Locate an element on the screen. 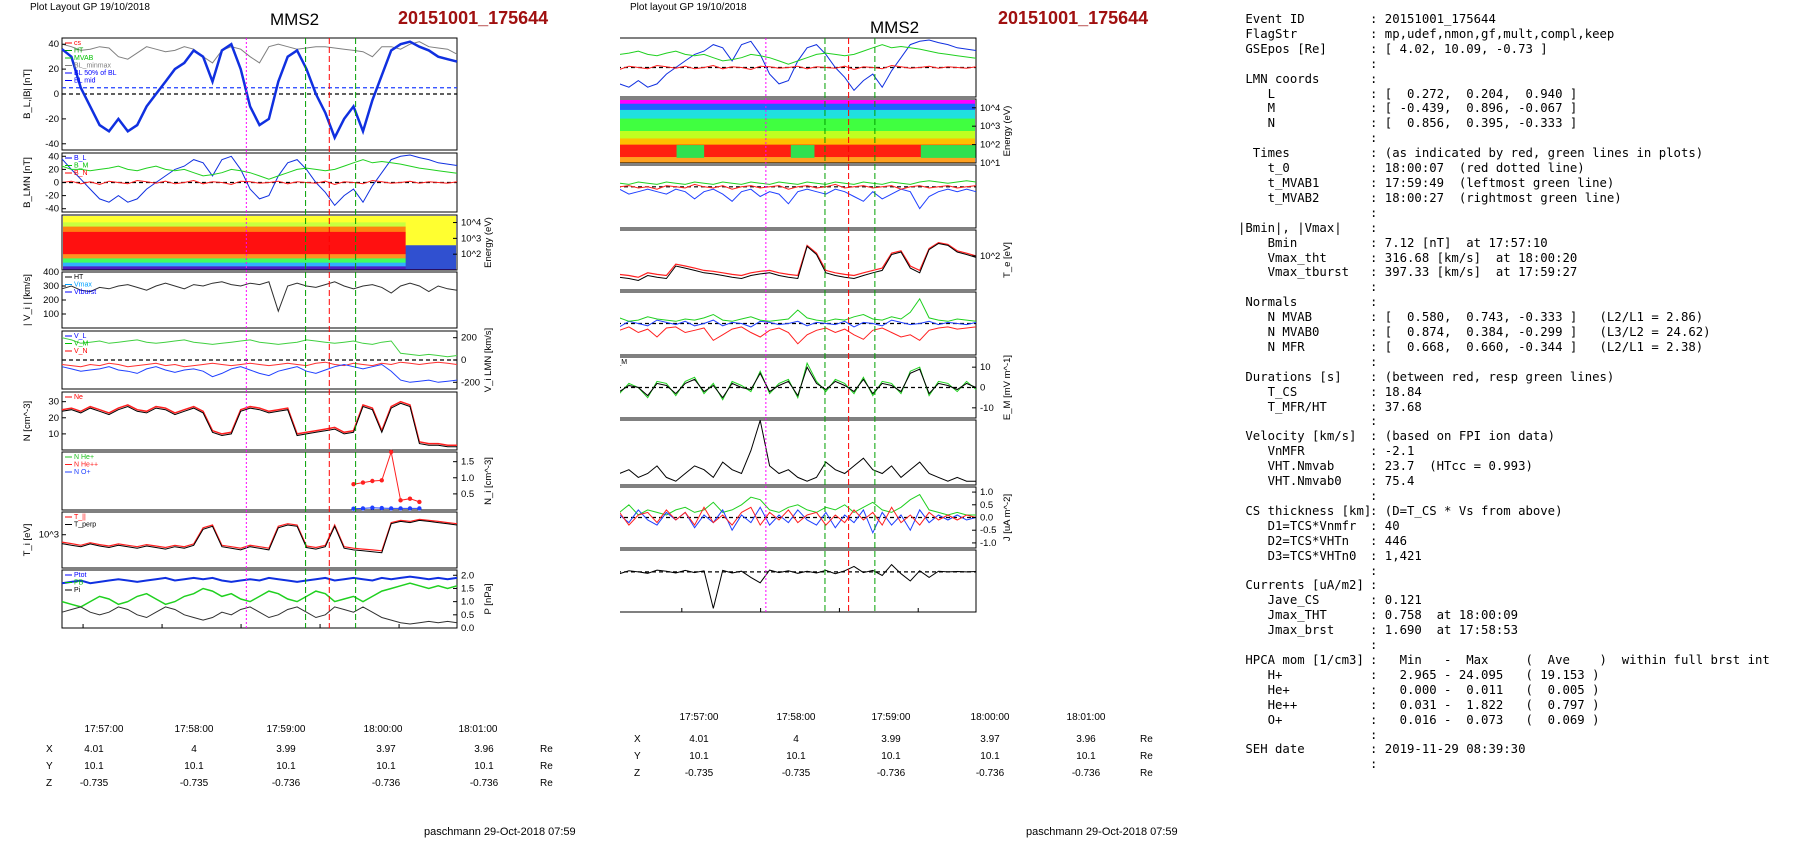 This screenshot has height=841, width=1804. legend-entry: BL mid is located at coordinates (85, 81).